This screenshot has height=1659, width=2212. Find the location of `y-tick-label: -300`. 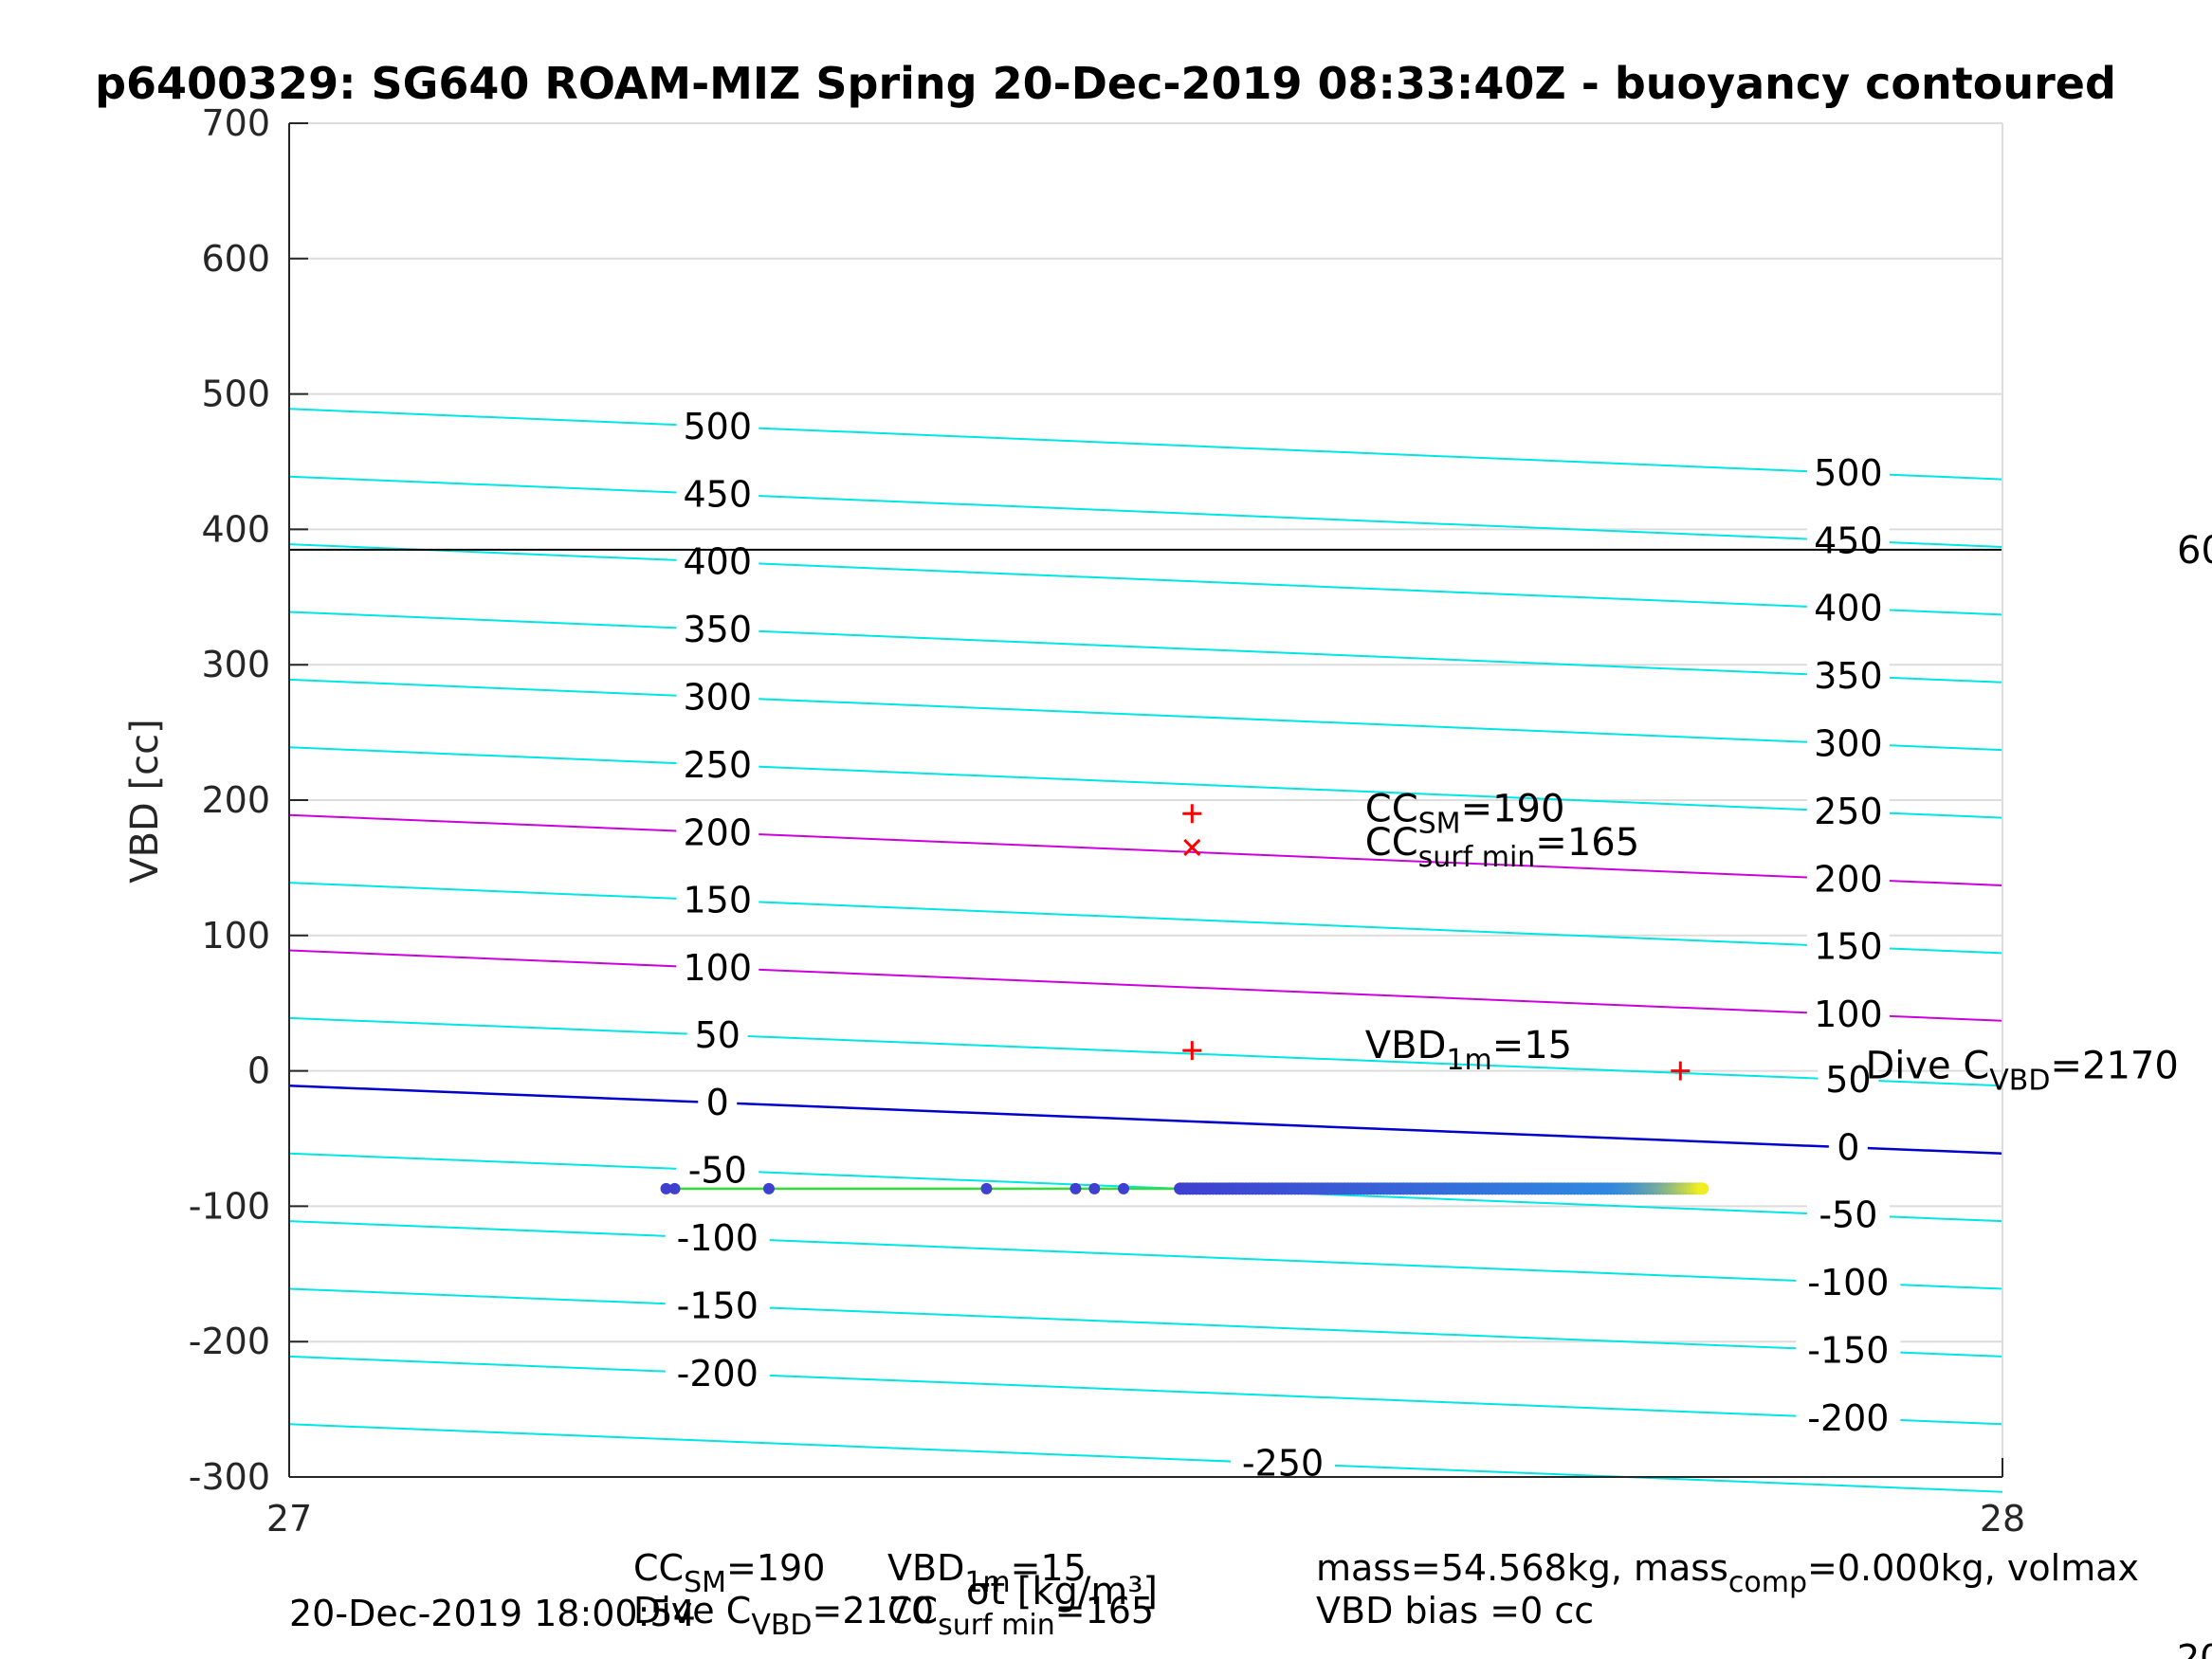

y-tick-label: -300 is located at coordinates (229, 1477).